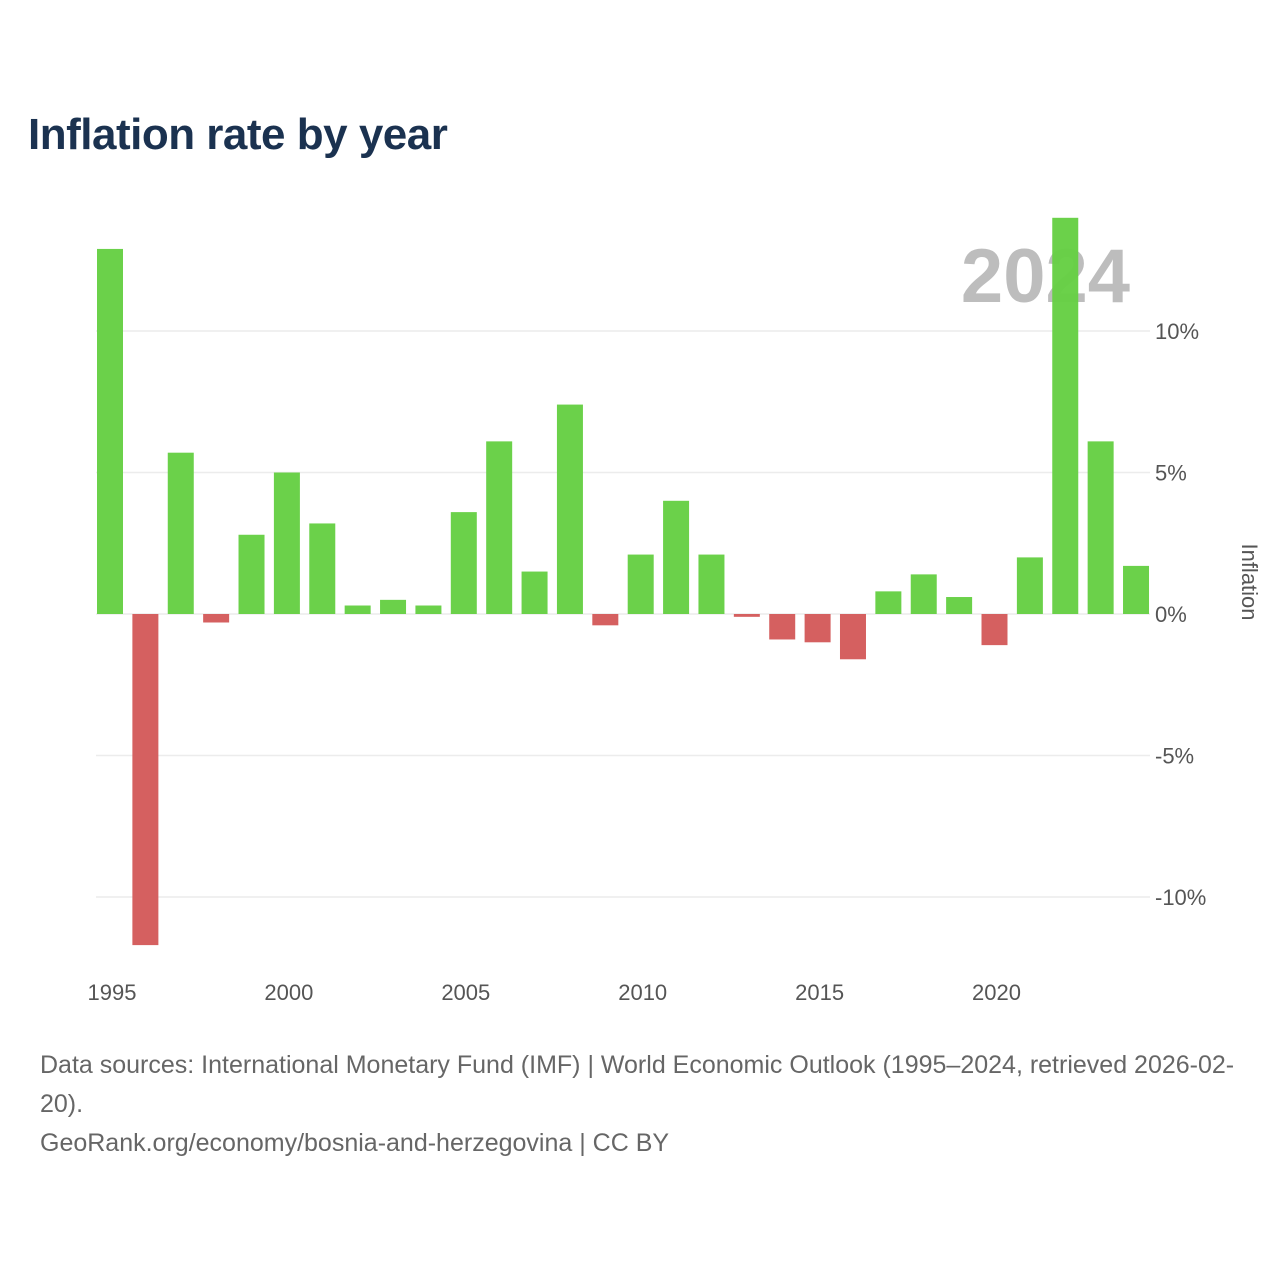 This screenshot has width=1280, height=1280. I want to click on bar-2000, so click(286, 543).